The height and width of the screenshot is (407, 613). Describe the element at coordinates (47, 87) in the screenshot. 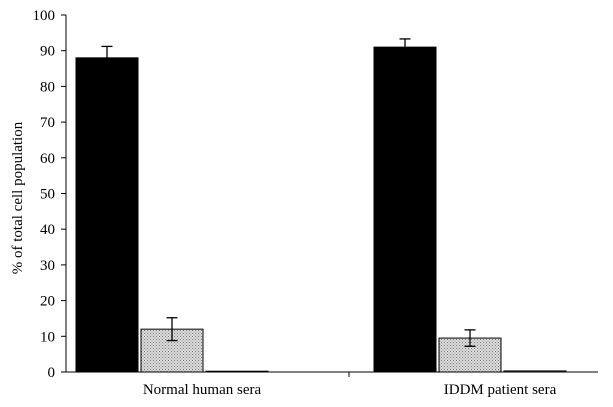

I see `y-tick-label-80: 80` at that location.